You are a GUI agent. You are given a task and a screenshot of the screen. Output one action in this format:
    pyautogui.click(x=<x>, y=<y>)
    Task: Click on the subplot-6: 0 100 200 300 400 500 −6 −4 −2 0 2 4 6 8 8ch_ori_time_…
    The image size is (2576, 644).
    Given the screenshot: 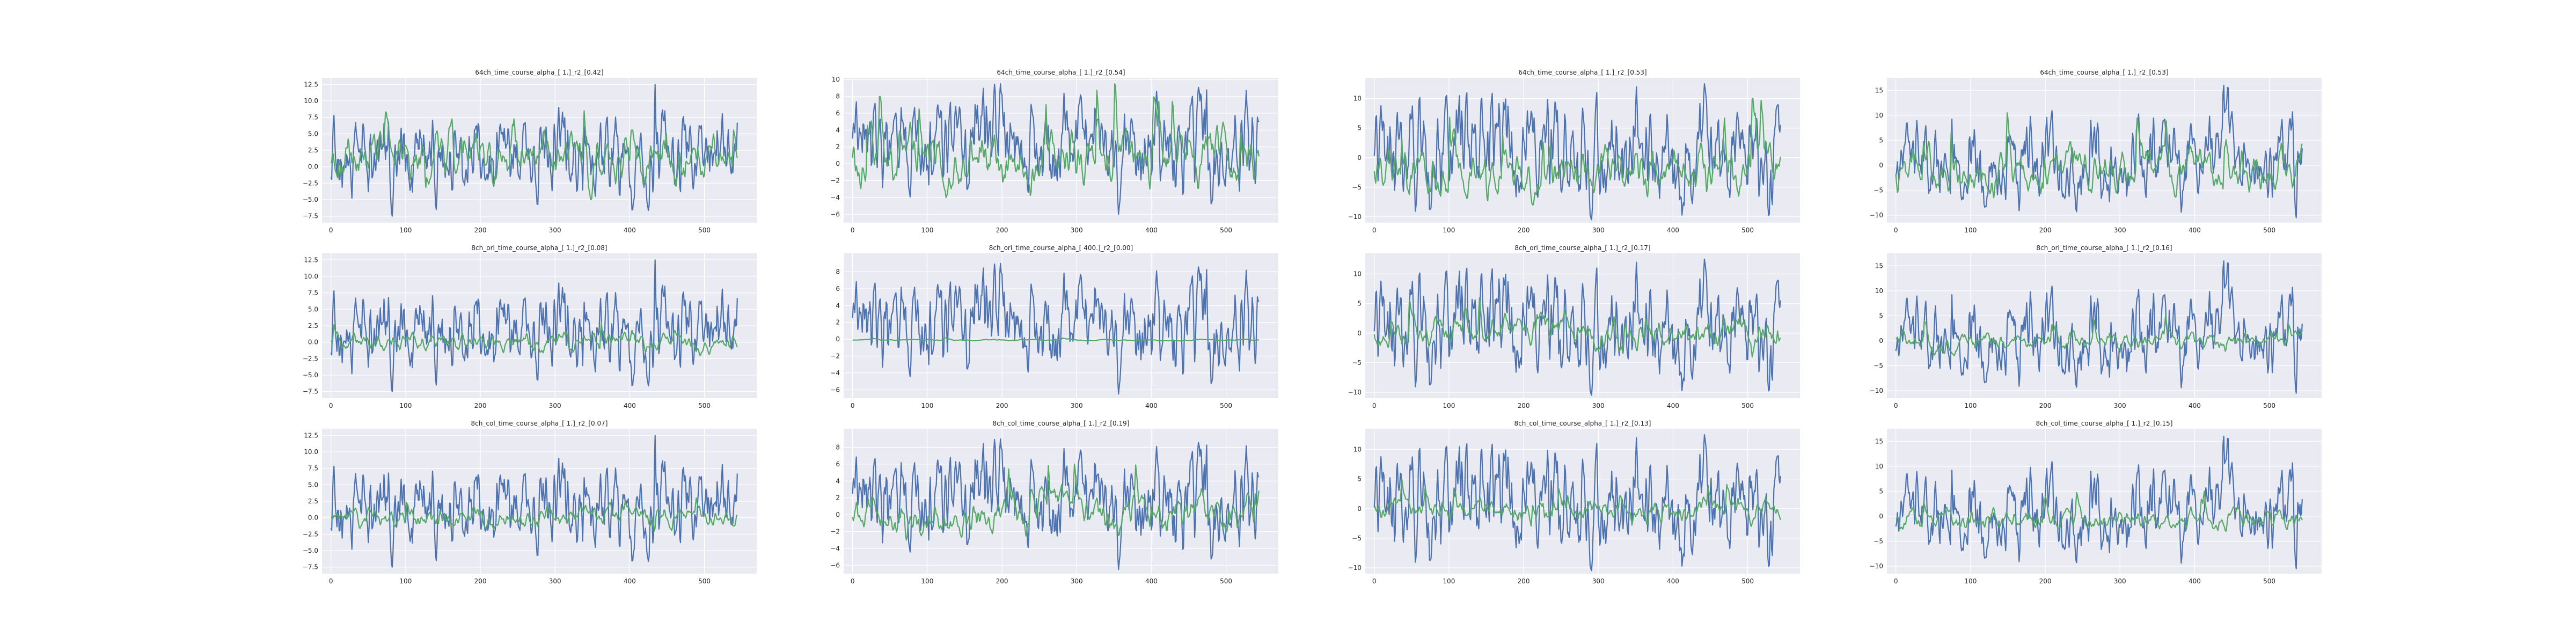 What is the action you would take?
    pyautogui.click(x=1054, y=326)
    